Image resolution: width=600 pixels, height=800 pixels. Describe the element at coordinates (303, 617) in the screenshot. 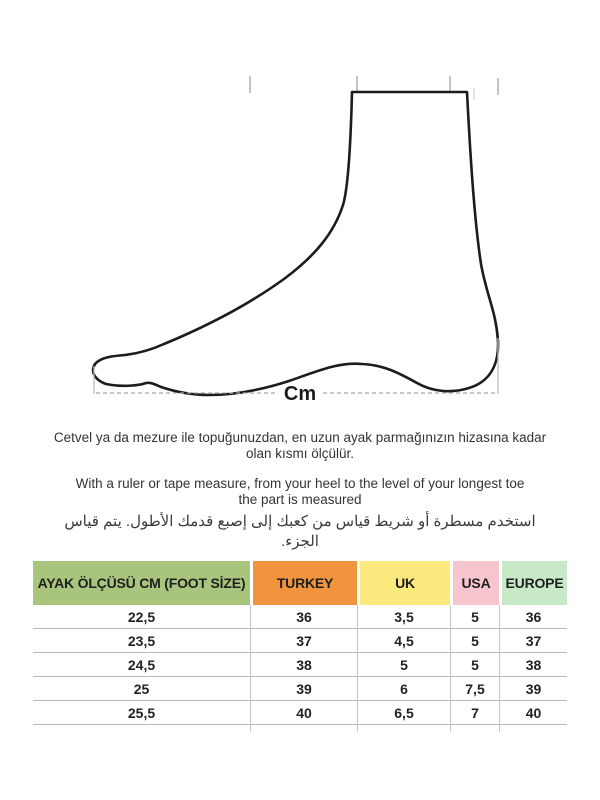

I see `cell-turkey: 36` at that location.